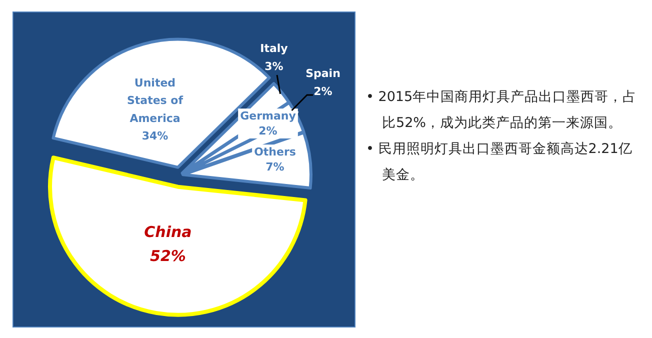 The height and width of the screenshot is (338, 652). I want to click on slice-label: Italy 3%, so click(274, 57).